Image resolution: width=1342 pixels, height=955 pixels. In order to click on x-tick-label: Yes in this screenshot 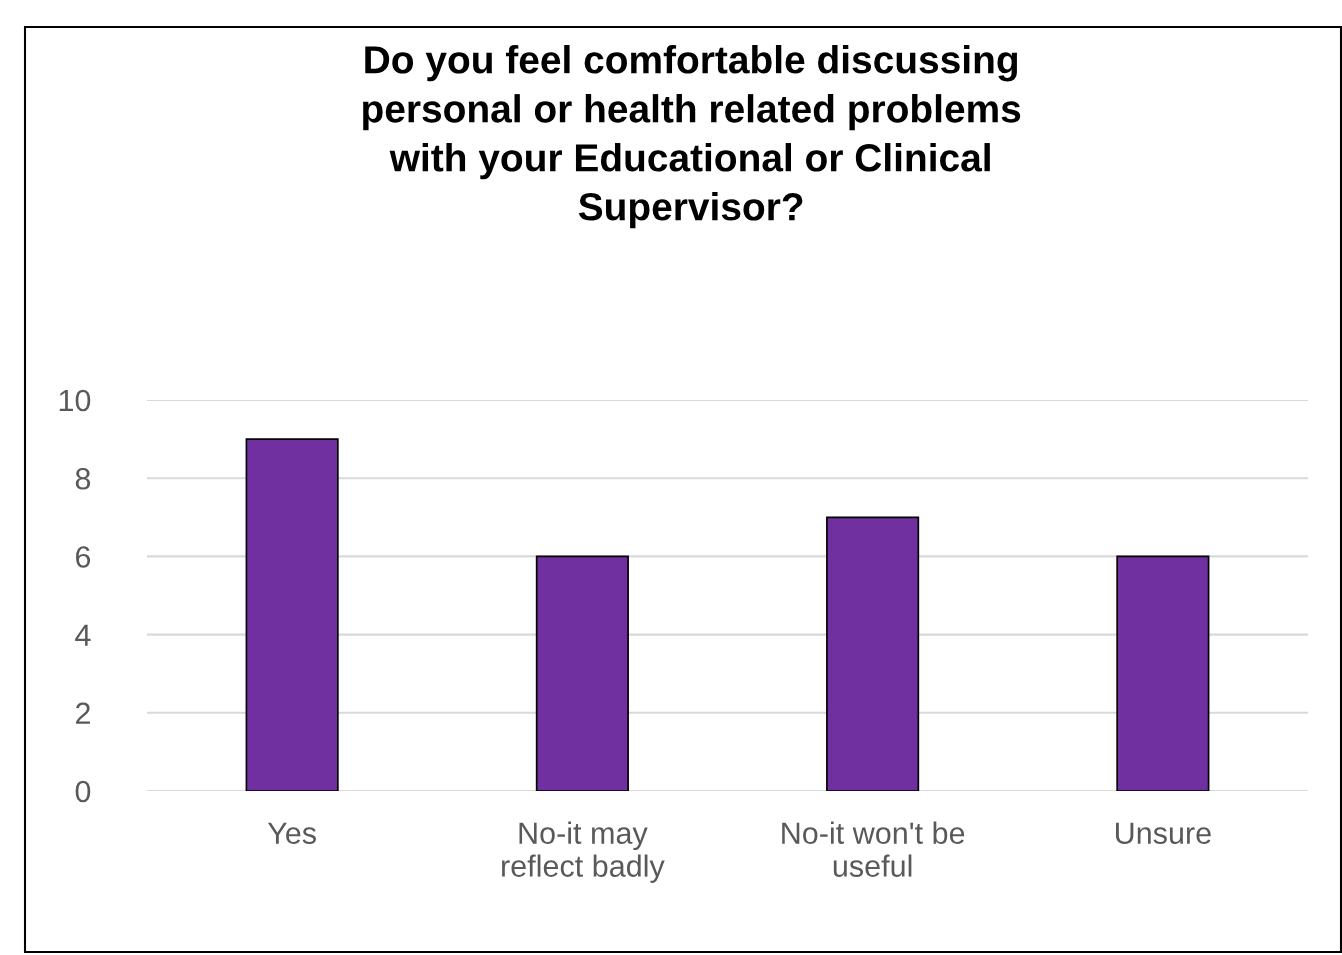, I will do `click(291, 833)`.